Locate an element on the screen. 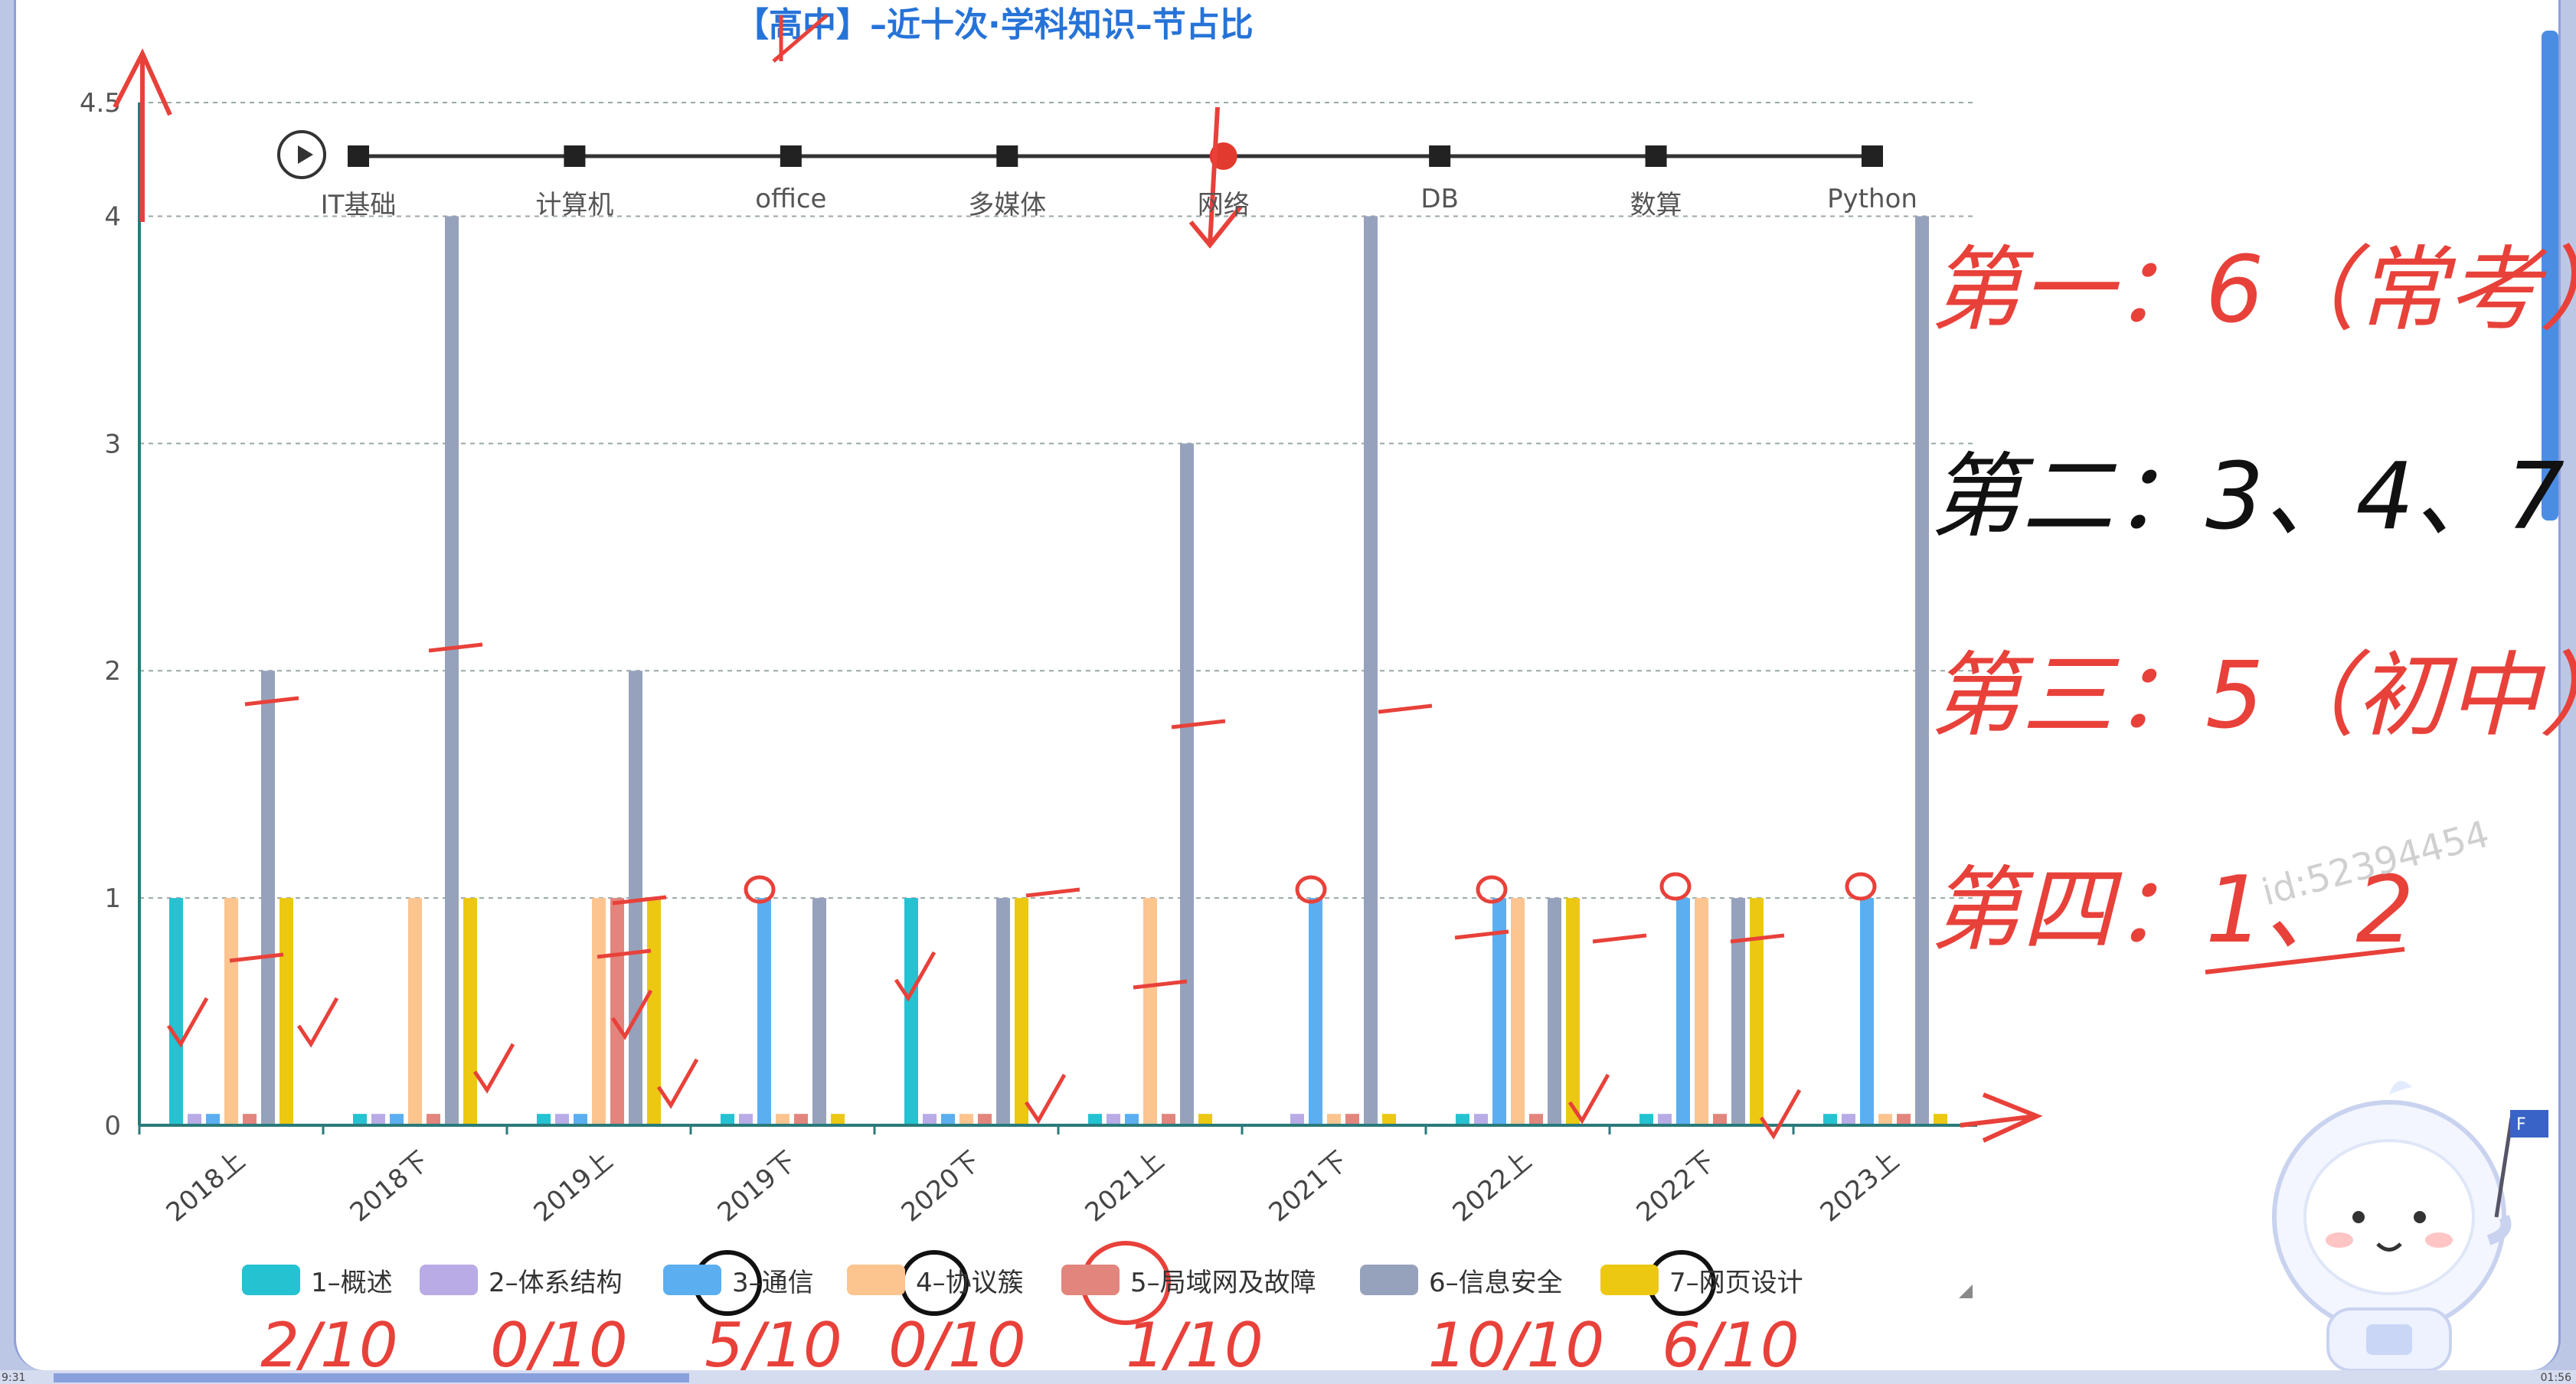  handwritten-count: 6/10 is located at coordinates (1731, 1345).